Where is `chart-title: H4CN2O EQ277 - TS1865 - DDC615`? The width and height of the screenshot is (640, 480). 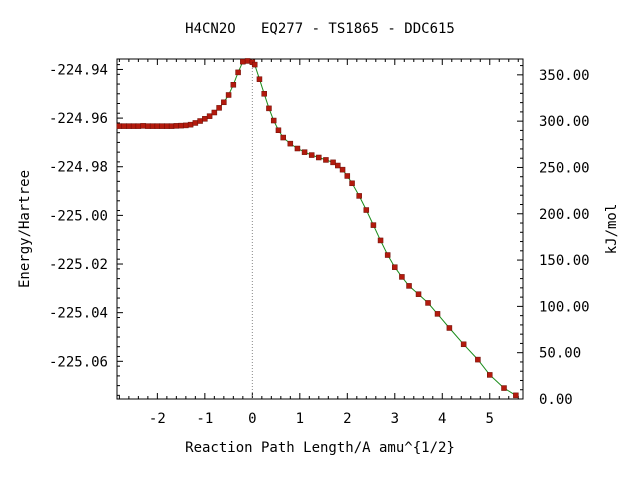
chart-title: H4CN2O EQ277 - TS1865 - DDC615 is located at coordinates (320, 29).